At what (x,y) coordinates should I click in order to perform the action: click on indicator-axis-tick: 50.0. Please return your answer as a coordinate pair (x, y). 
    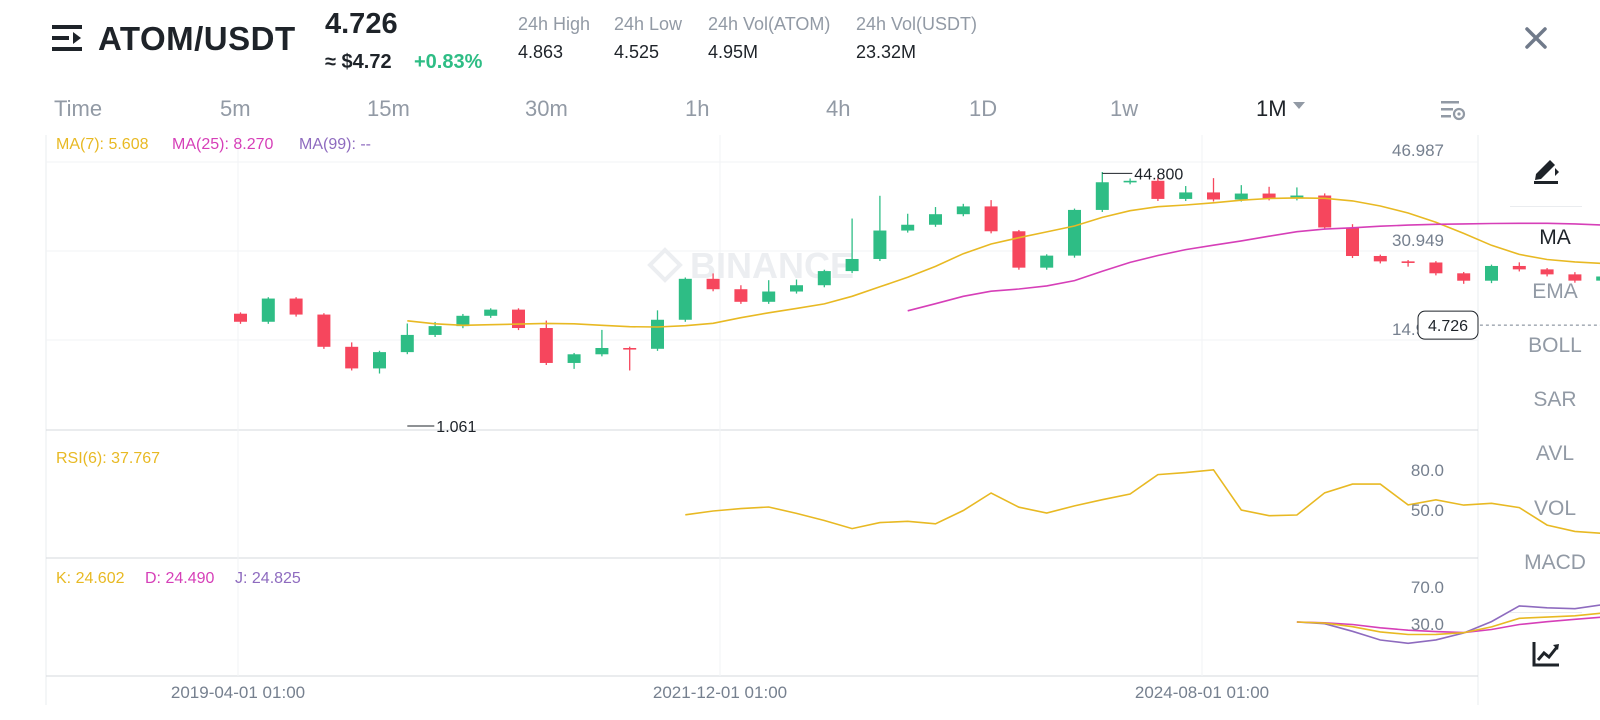
    Looking at the image, I should click on (1427, 510).